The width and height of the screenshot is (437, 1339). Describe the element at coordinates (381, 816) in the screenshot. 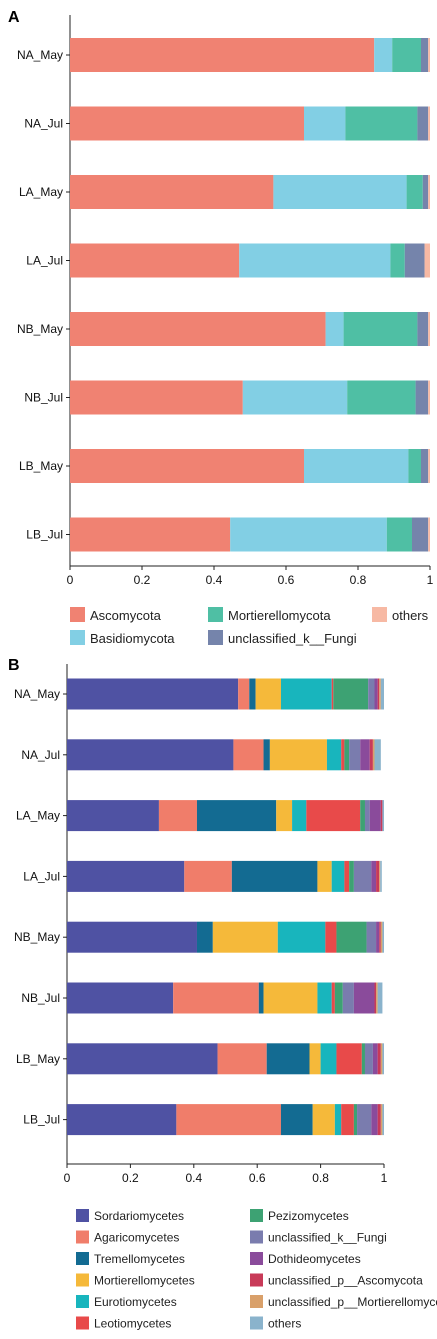

I see `bar-segment-la-may-unclassified-p-ascomycota` at that location.